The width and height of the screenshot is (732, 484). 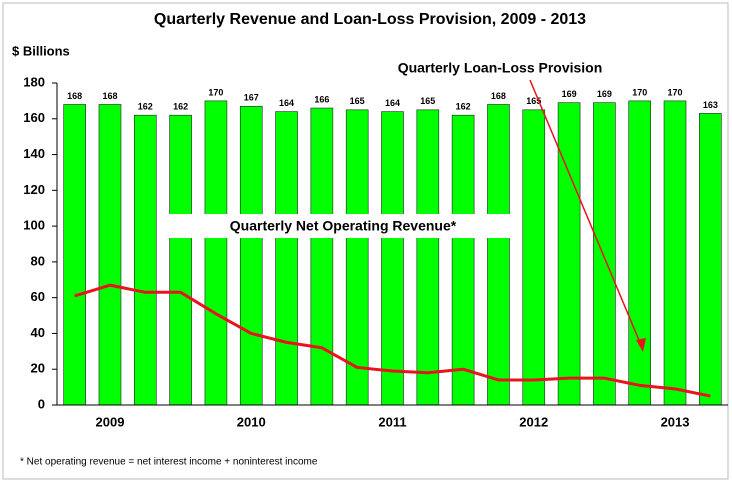 What do you see at coordinates (533, 421) in the screenshot?
I see `x-tick-label: 2012` at bounding box center [533, 421].